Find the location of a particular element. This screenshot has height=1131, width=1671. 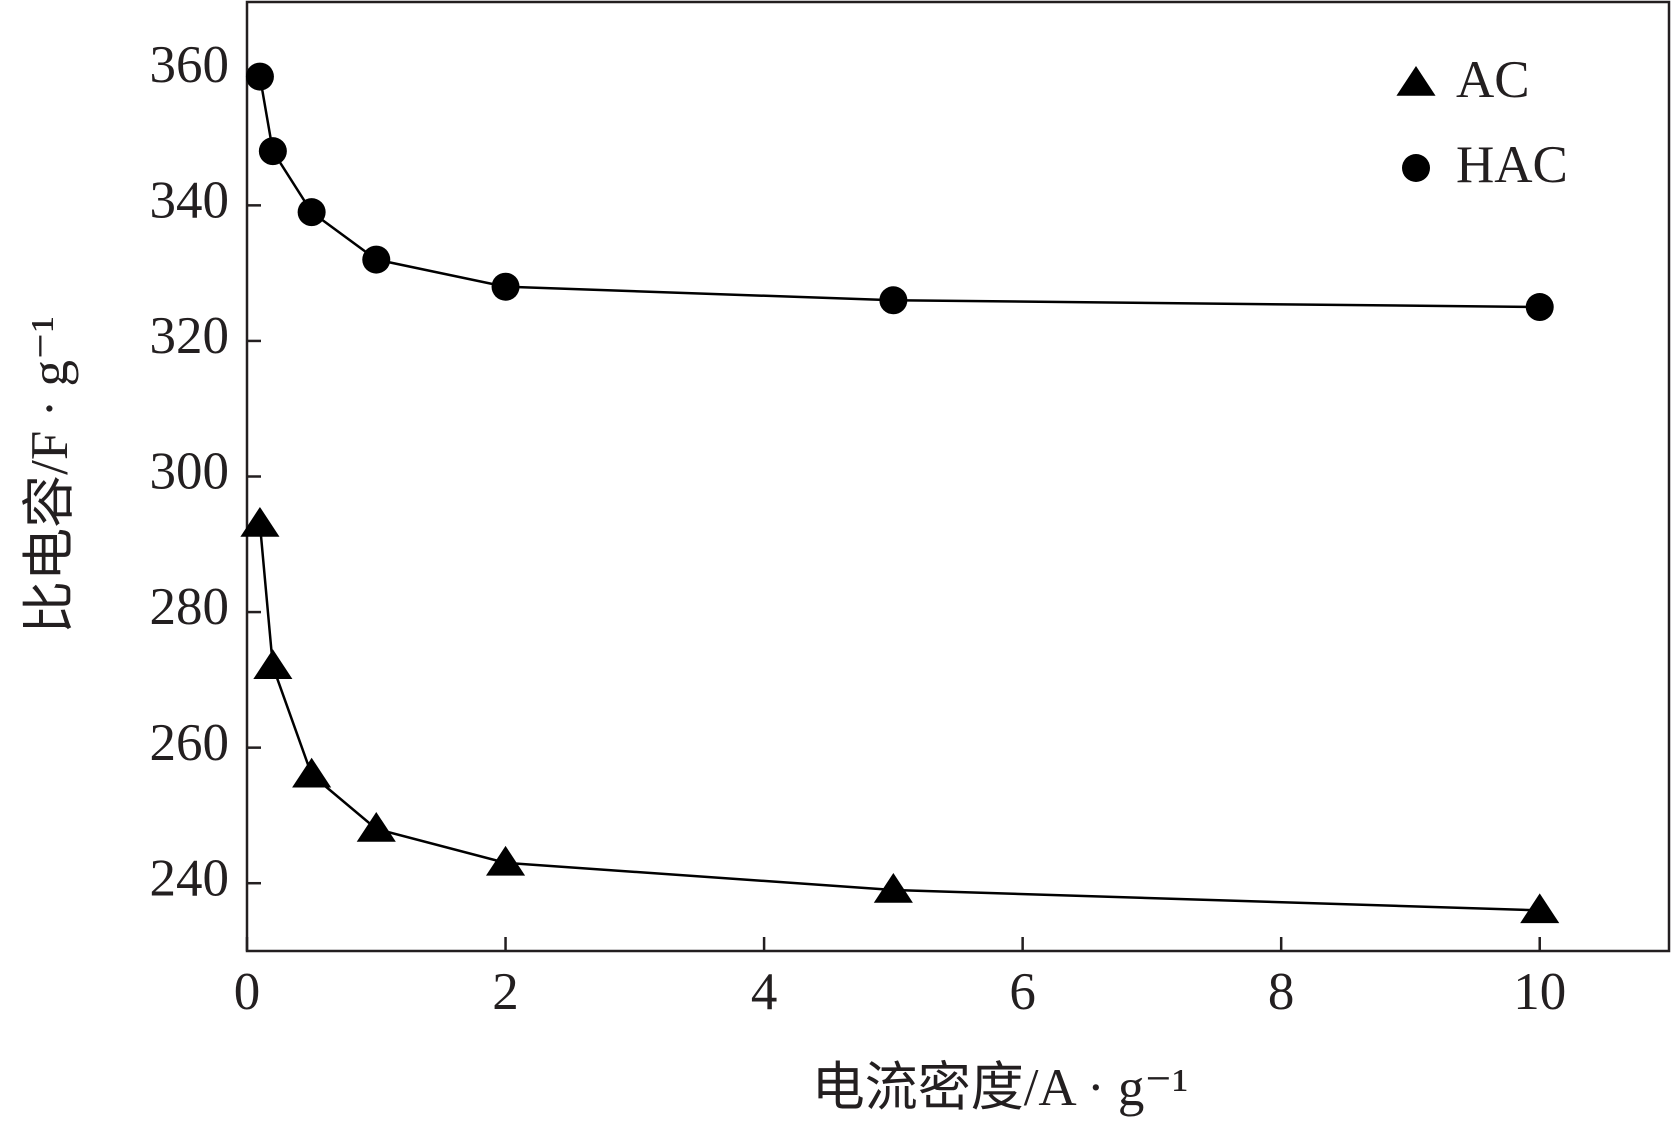

x-tick-label: 10 is located at coordinates (1539, 992).